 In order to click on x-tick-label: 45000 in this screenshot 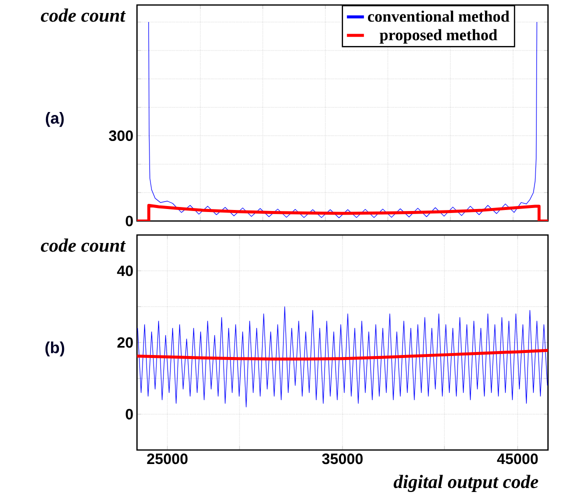, I will do `click(517, 459)`.